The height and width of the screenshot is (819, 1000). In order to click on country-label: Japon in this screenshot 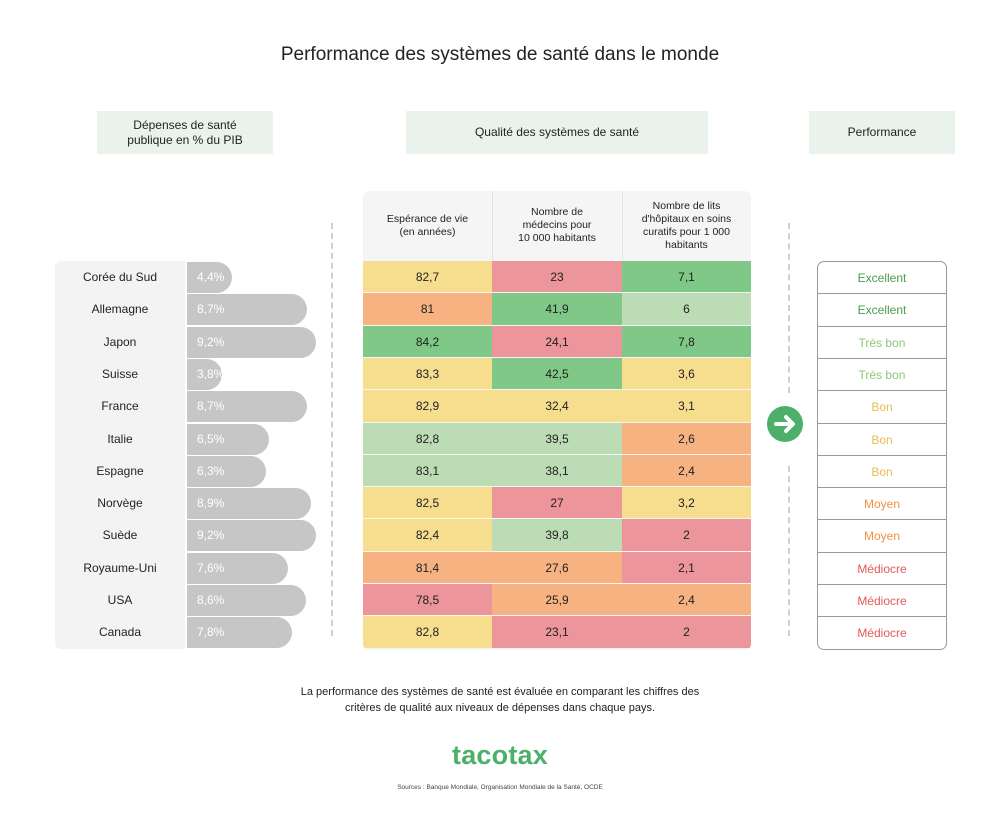, I will do `click(120, 342)`.